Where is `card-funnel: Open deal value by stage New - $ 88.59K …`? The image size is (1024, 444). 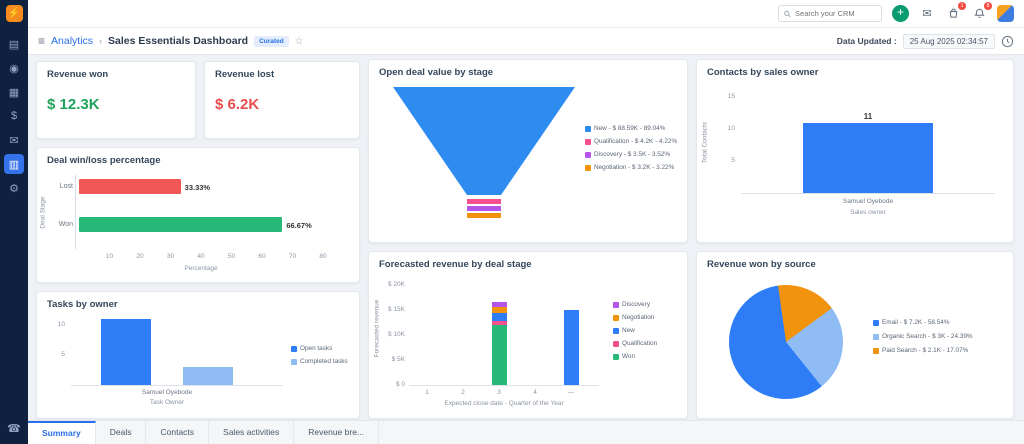
card-funnel: Open deal value by stage New - $ 88.59K … is located at coordinates (528, 151).